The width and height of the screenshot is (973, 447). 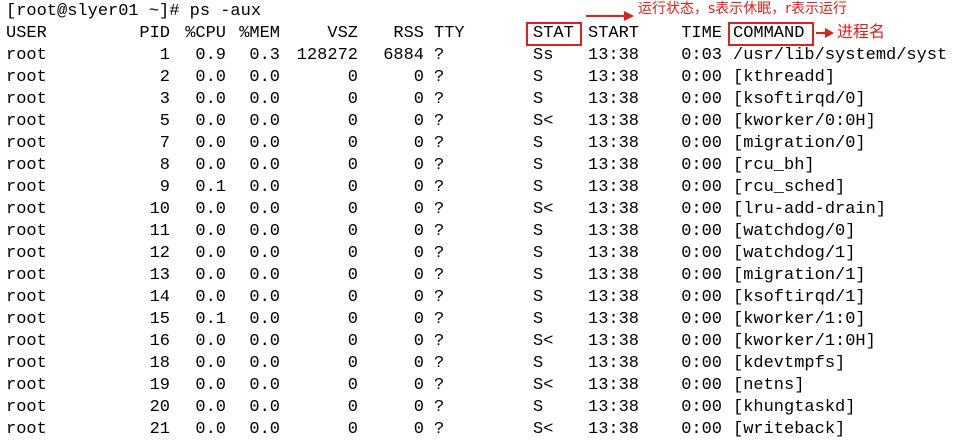 What do you see at coordinates (825, 33) in the screenshot?
I see `command-arrow-icon` at bounding box center [825, 33].